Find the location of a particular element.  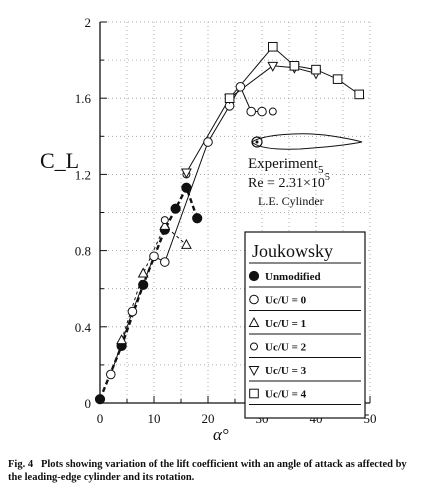

y-tick-label: 0 is located at coordinates (88, 403).